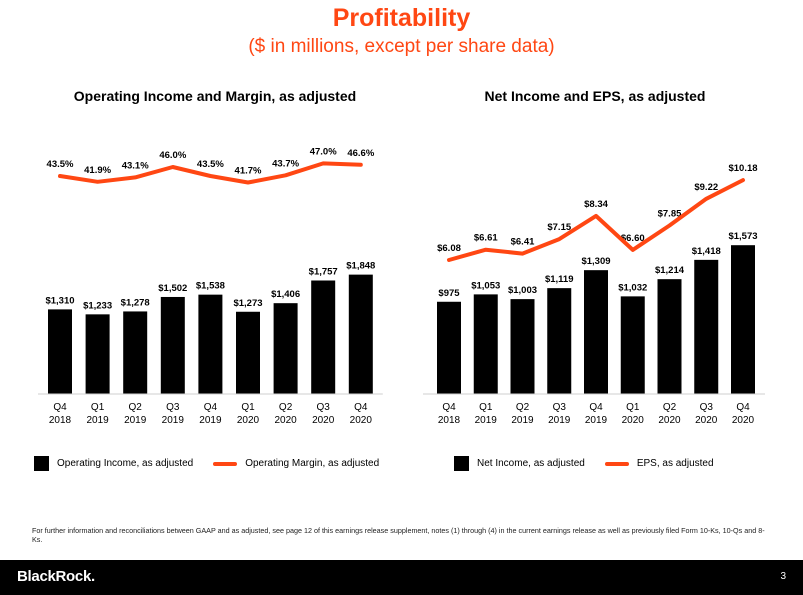  I want to click on bar-value-label: $1,573, so click(742, 236).